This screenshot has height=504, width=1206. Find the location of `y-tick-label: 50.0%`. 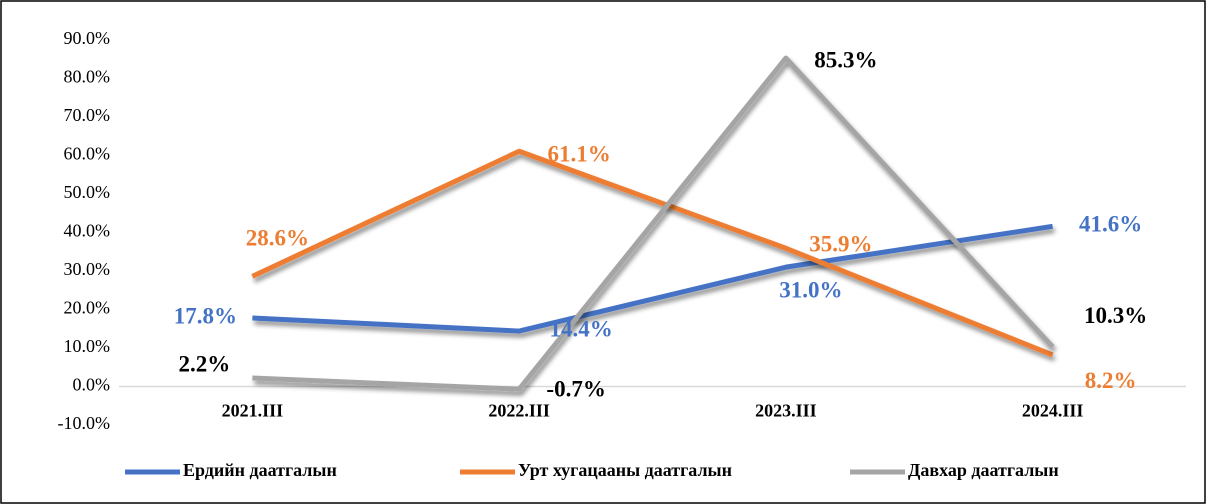

y-tick-label: 50.0% is located at coordinates (87, 192).